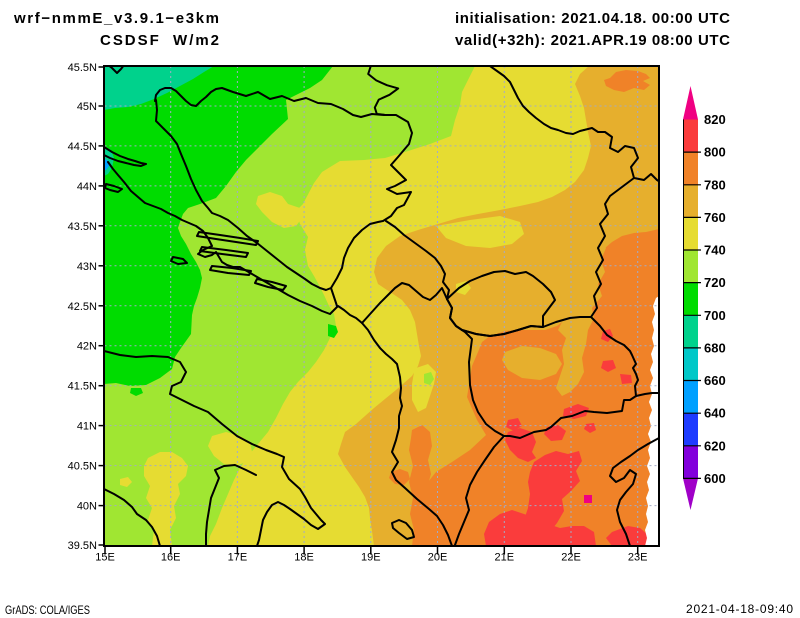  What do you see at coordinates (505, 558) in the screenshot?
I see `svg-text: 21E` at bounding box center [505, 558].